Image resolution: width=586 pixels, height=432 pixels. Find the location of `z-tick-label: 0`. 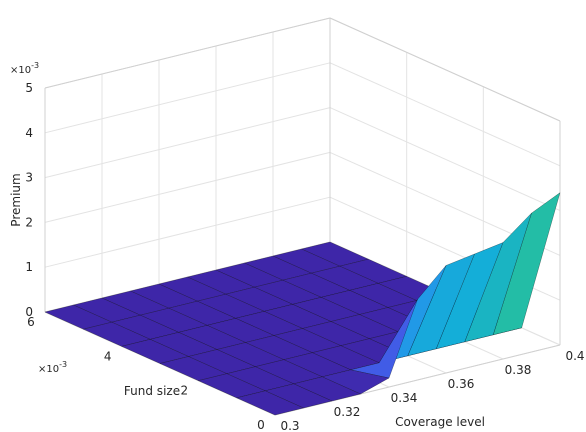

z-tick-label: 0 is located at coordinates (29, 312).